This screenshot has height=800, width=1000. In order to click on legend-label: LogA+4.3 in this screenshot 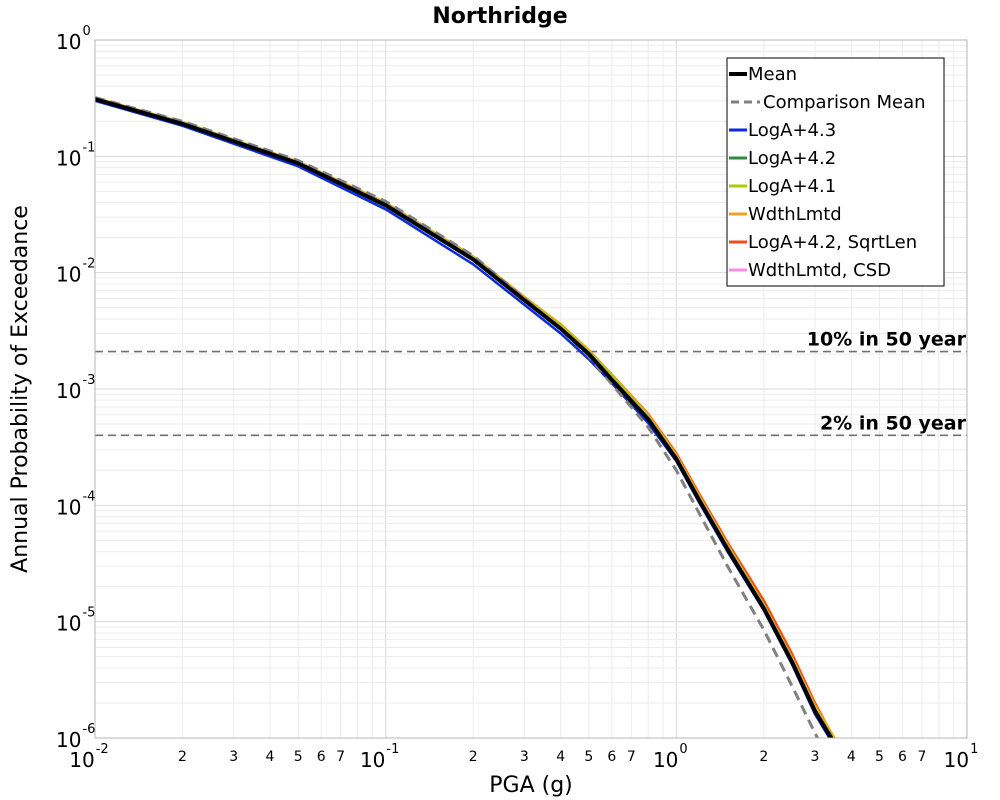, I will do `click(792, 130)`.